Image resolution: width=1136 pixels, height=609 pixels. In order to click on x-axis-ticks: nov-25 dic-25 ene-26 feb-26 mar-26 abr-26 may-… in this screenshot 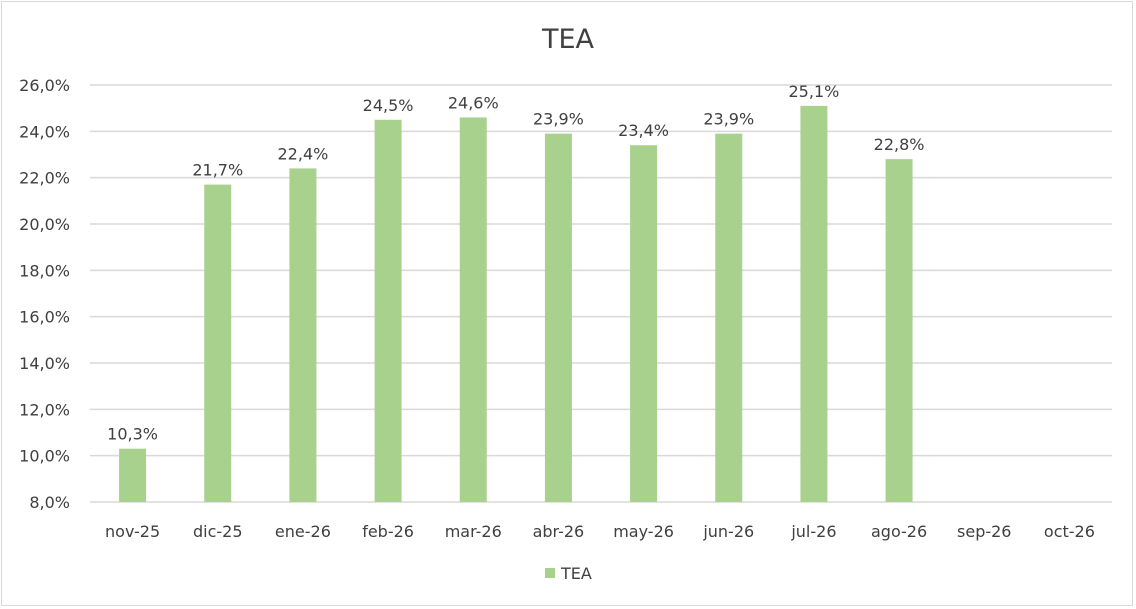, I will do `click(600, 531)`.